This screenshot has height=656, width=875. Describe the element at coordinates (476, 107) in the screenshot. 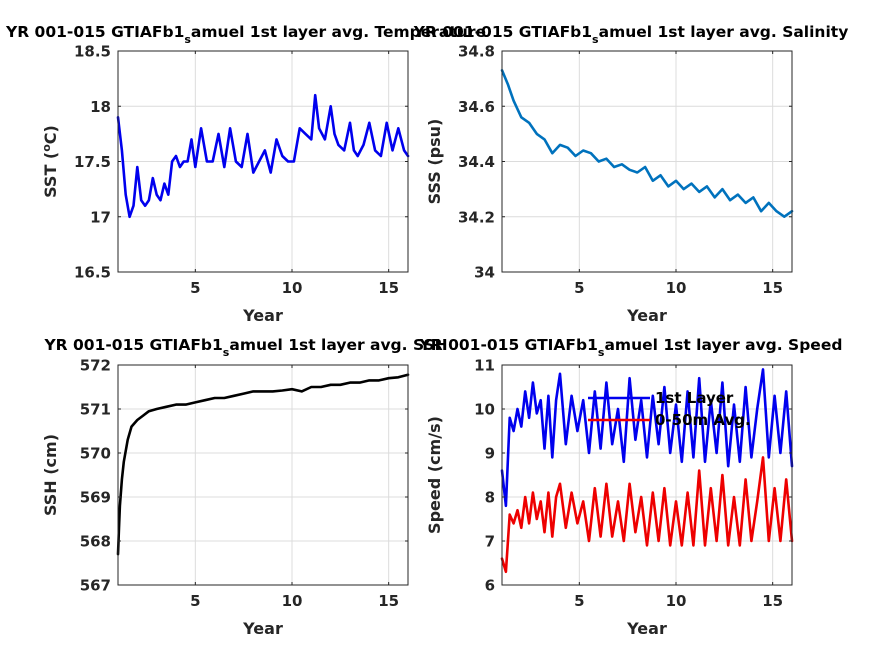

I see `y-tick-label: 34.6` at that location.